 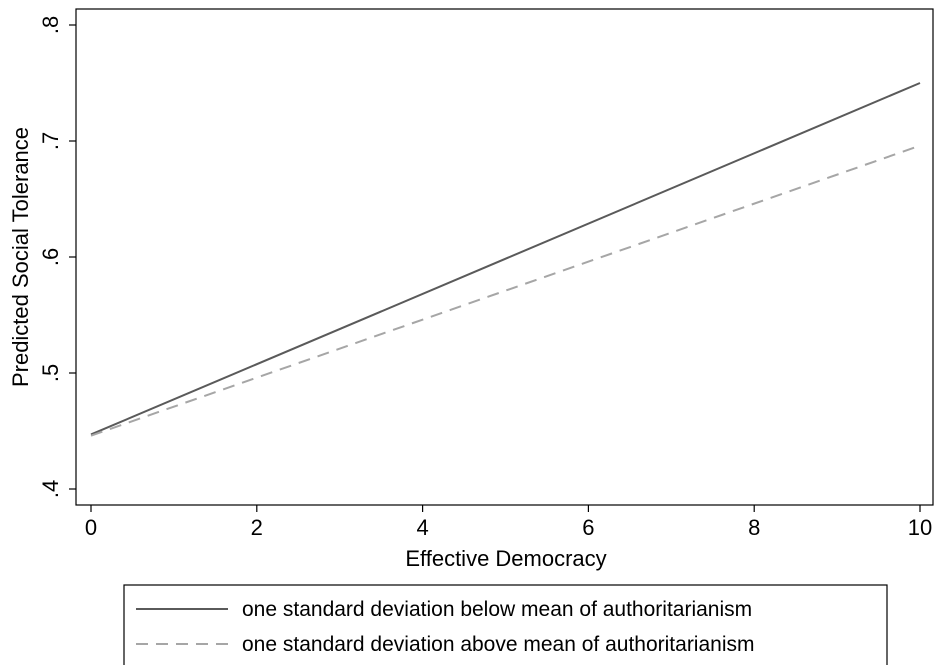 I want to click on x-tick-label: 0, so click(x=91, y=527).